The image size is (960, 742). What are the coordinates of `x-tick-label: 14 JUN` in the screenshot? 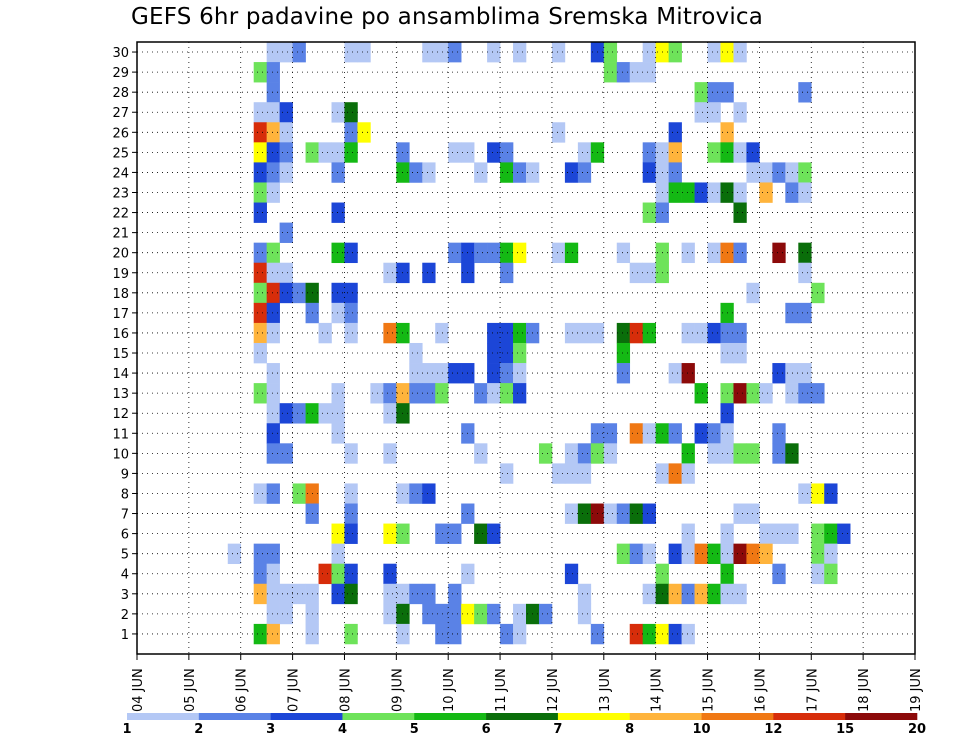 It's located at (657, 690).